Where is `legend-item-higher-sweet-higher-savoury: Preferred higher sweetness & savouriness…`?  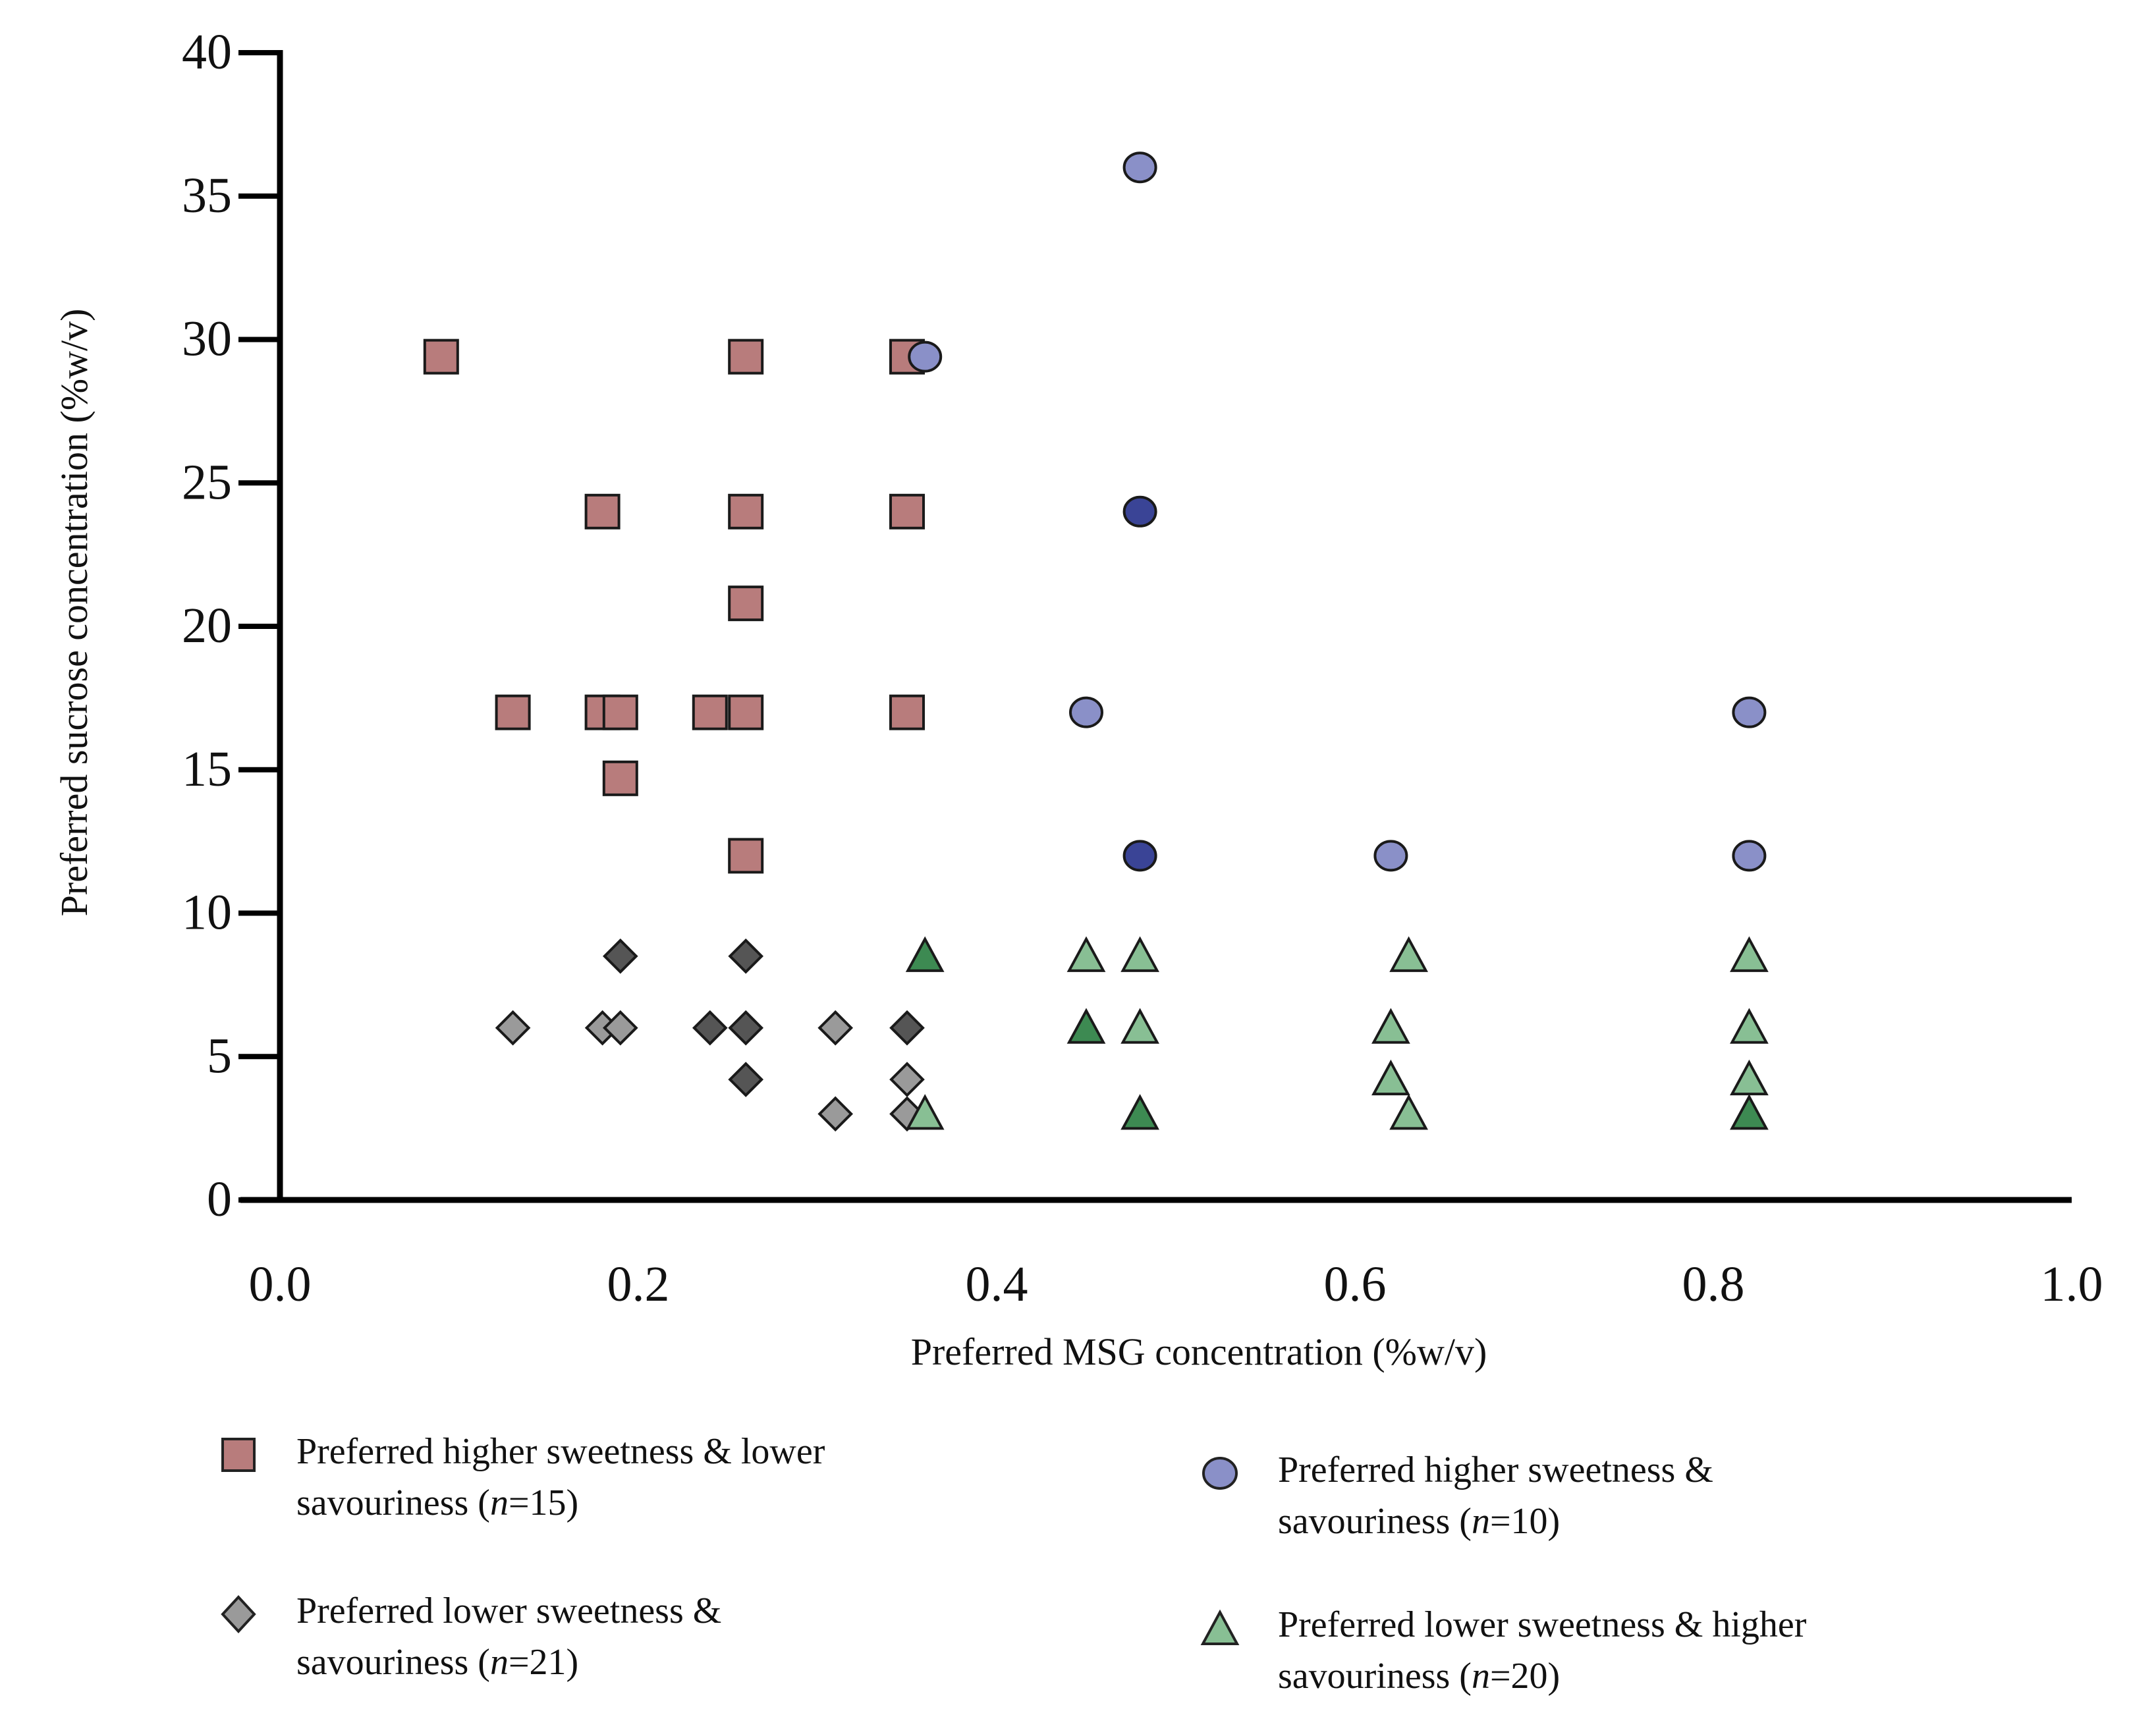
legend-item-higher-sweet-higher-savoury: Preferred higher sweetness & savouriness… is located at coordinates (1456, 1496).